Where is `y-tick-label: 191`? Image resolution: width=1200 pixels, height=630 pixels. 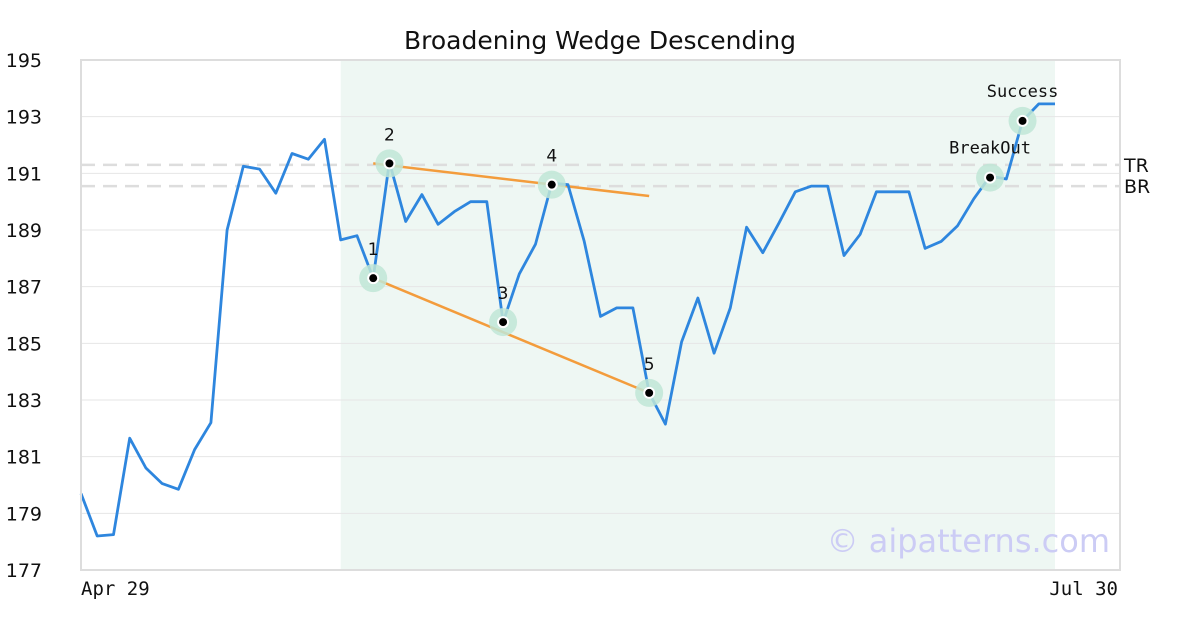 y-tick-label: 191 is located at coordinates (24, 174).